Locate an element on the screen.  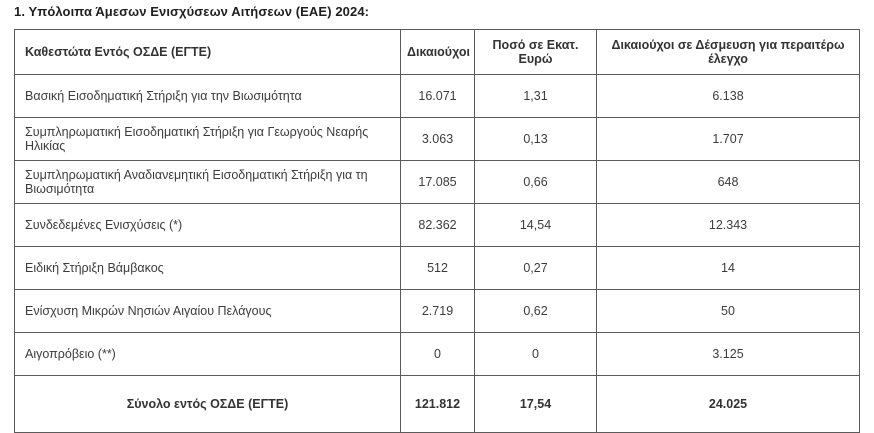
beneficiaries-cell: 16.071 is located at coordinates (437, 96).